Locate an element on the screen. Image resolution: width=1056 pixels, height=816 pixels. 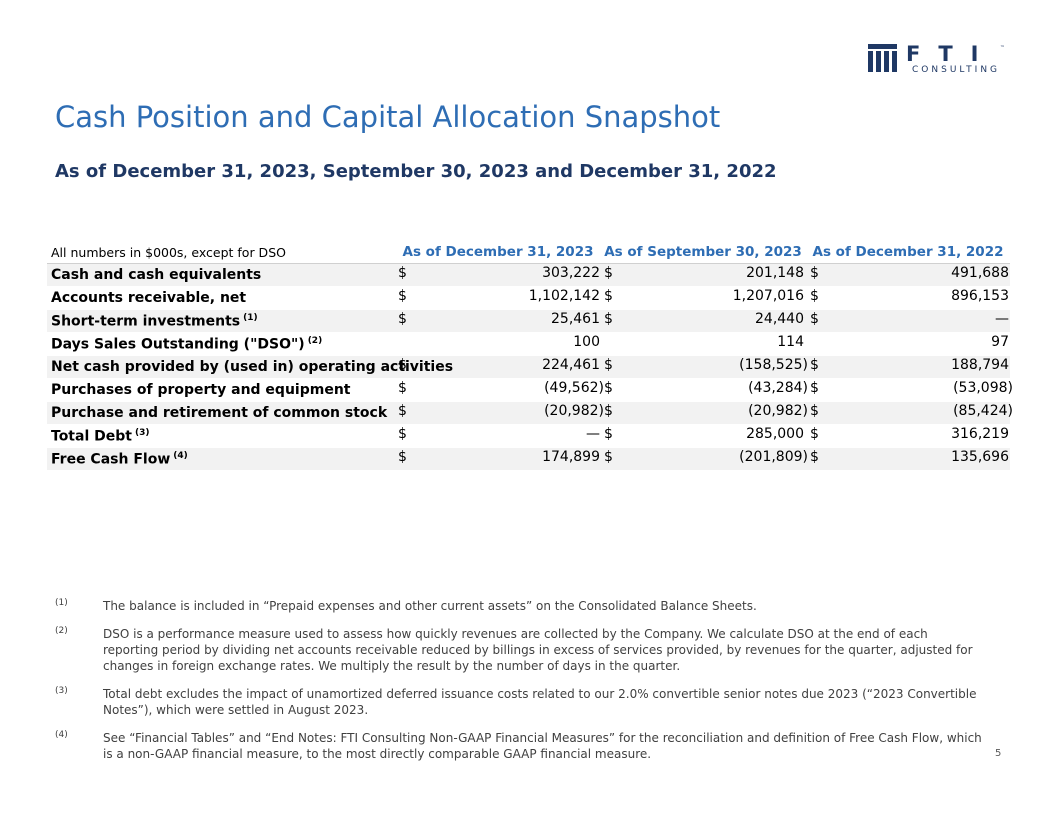
row-label: Cash and cash equivalents is located at coordinates (156, 275).